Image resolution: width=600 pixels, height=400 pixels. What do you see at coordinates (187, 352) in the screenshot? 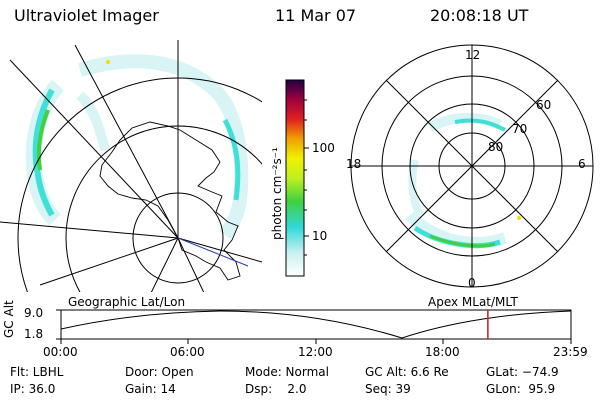
I see `timeline-xtick: 06:00` at bounding box center [187, 352].